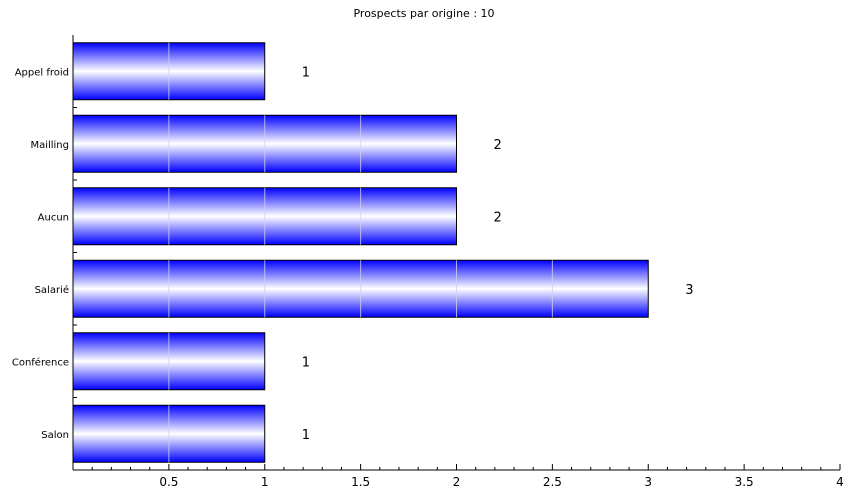 The width and height of the screenshot is (850, 500). What do you see at coordinates (40, 362) in the screenshot?
I see `category-label: Conférence` at bounding box center [40, 362].